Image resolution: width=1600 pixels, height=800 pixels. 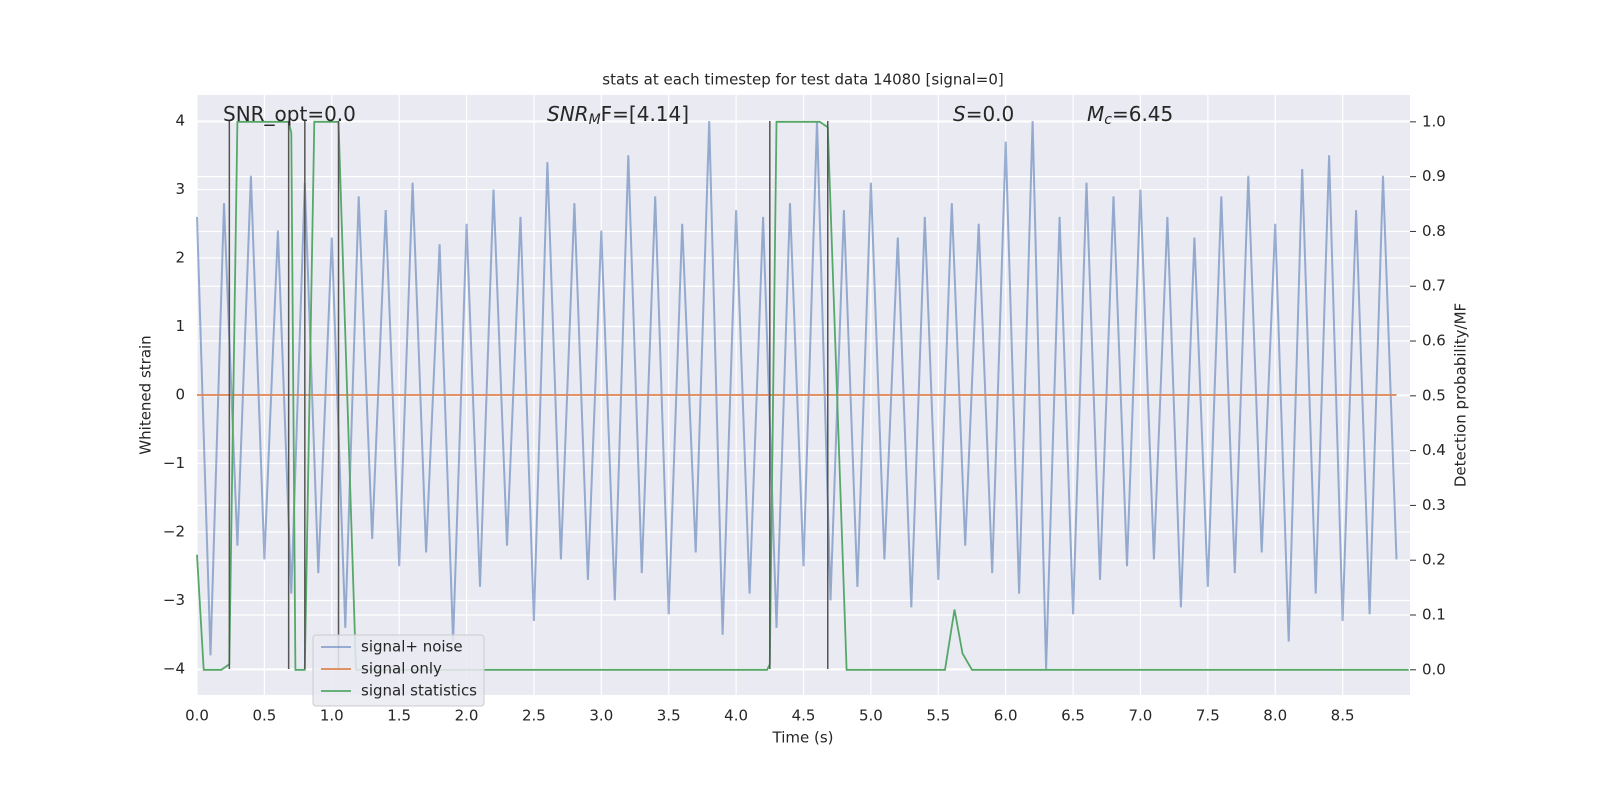 I want to click on y-tick-label: 2, so click(x=180, y=258).